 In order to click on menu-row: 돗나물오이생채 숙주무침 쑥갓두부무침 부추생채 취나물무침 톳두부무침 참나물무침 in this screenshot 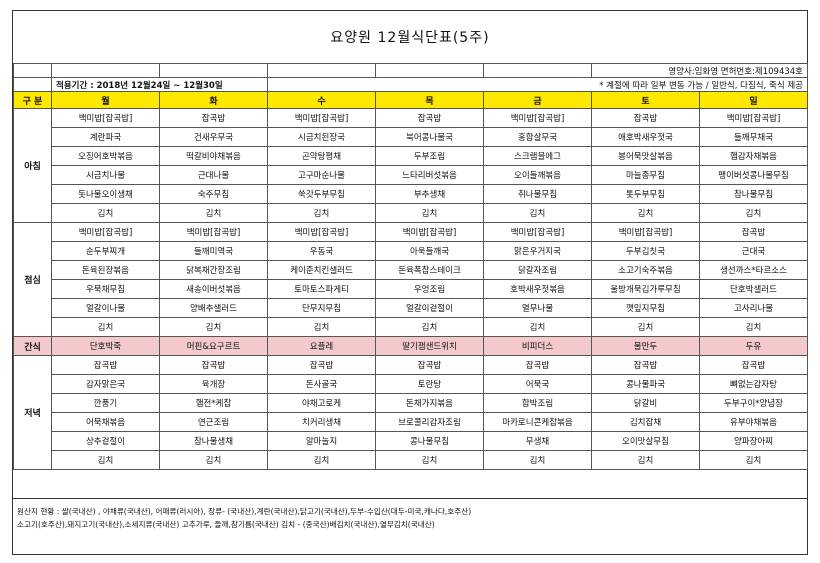, I will do `click(411, 194)`.